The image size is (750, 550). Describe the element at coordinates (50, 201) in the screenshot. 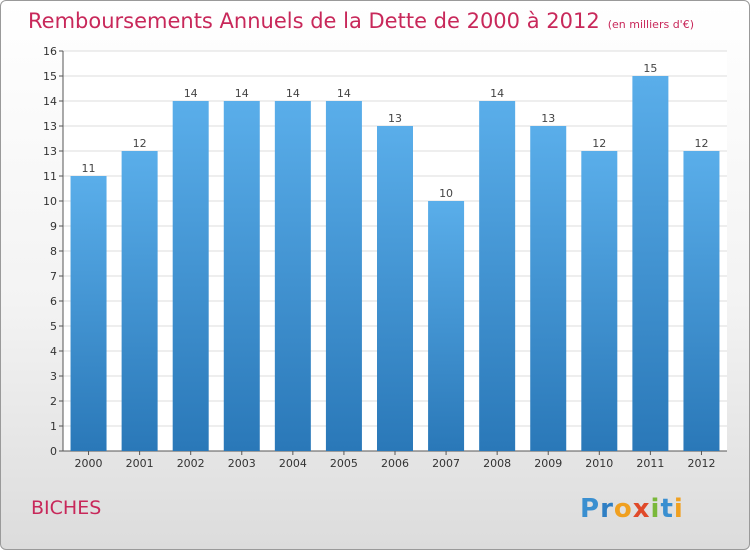

I see `y-tick-label: 10` at that location.